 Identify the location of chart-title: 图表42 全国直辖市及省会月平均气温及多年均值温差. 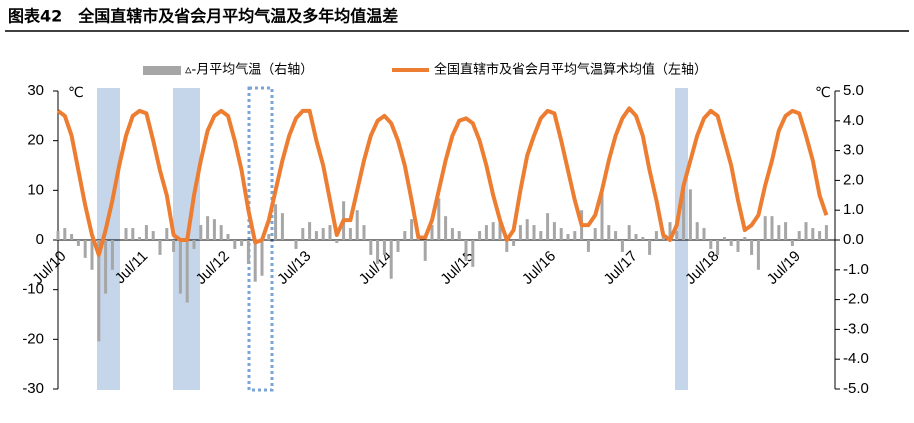
(203, 16).